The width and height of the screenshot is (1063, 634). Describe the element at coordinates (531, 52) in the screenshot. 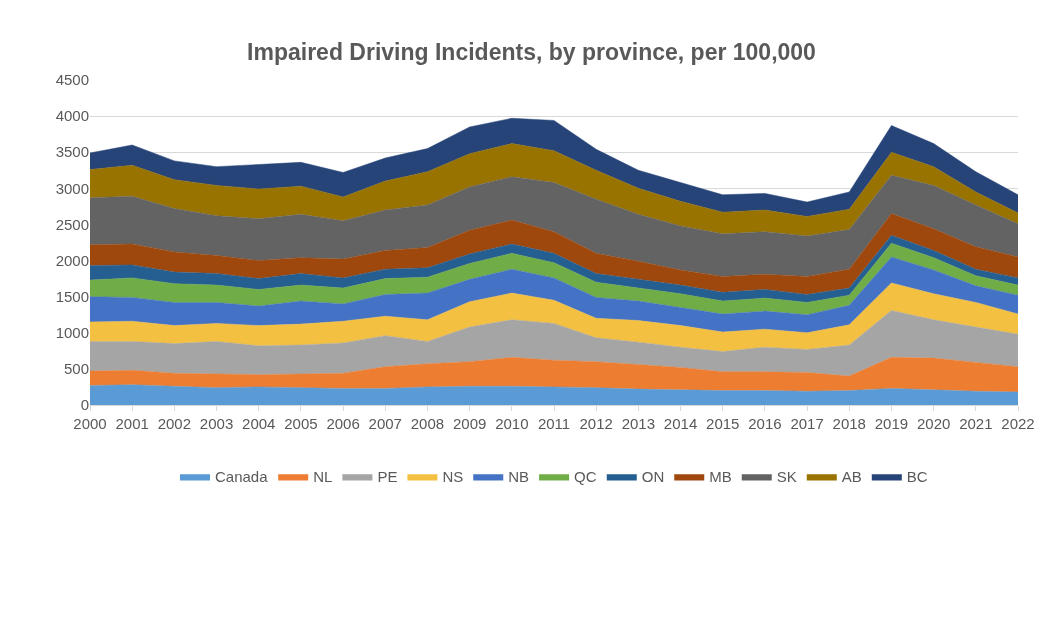

I see `chart-title: Impaired Driving Incidents, by province, per 100,000` at that location.